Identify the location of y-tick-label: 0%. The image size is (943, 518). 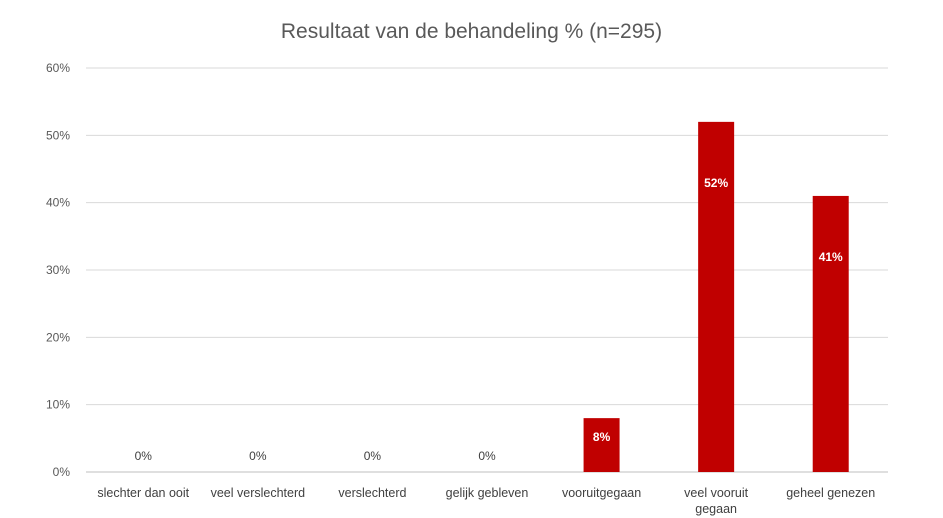
(62, 472).